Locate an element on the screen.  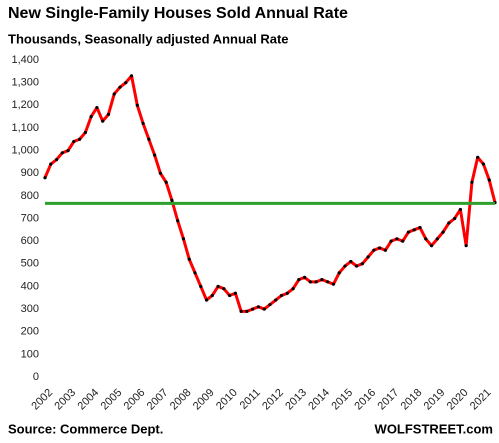
x-tick-label: 2003 is located at coordinates (65, 400).